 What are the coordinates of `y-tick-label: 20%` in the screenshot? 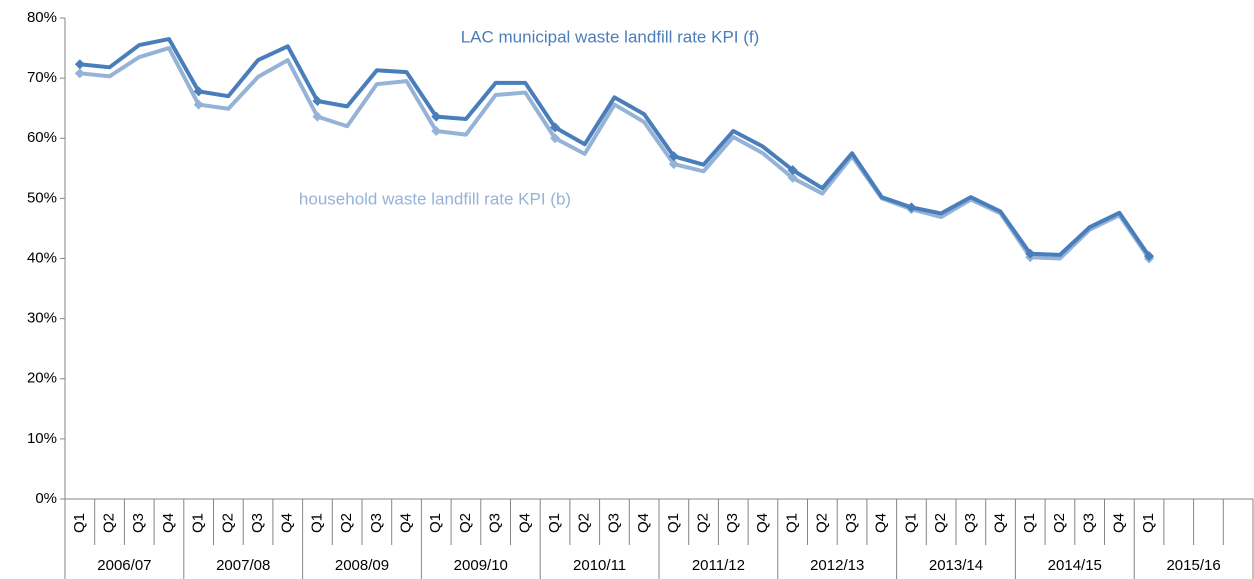 It's located at (42, 378).